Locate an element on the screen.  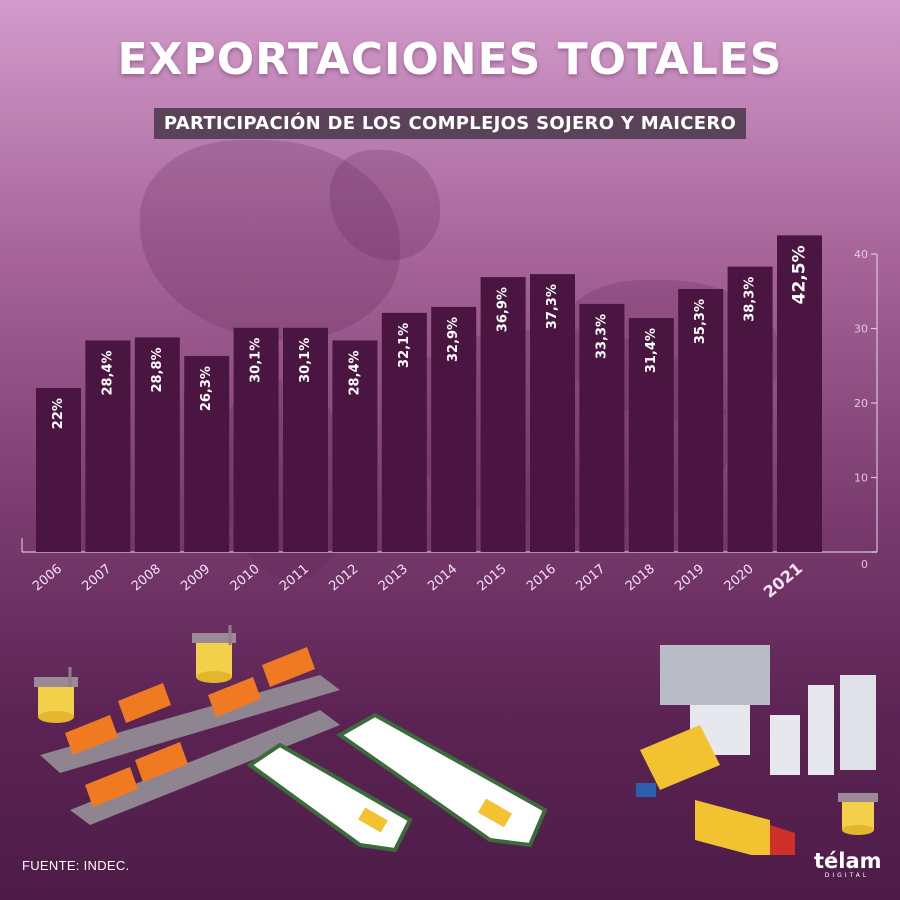
bar-value-label: 33,3% is located at coordinates (601, 336).